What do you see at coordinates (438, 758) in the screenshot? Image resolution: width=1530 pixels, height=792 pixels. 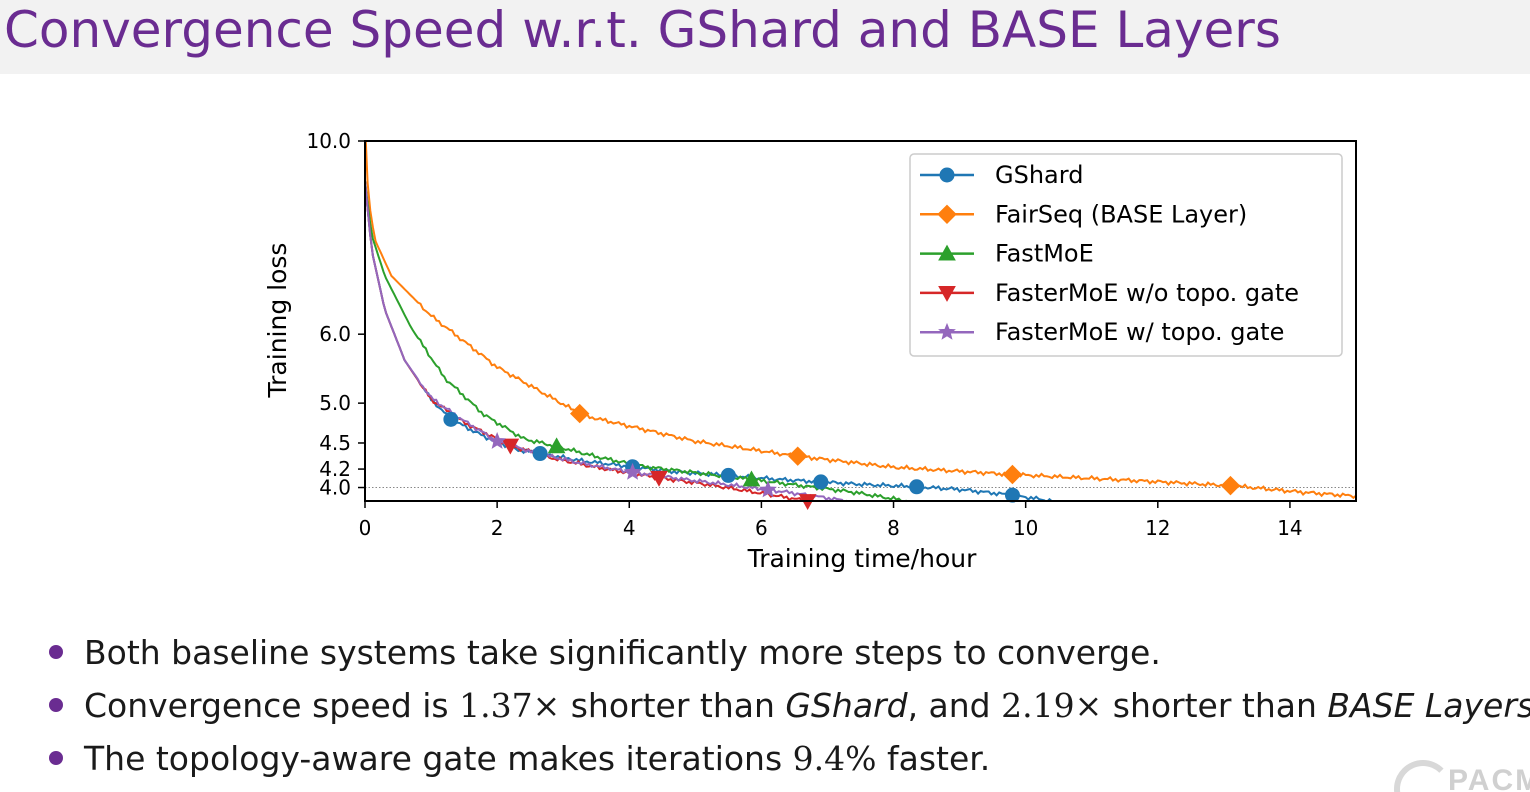 I see `bullet-text: The topology-aware gate makes iterations` at bounding box center [438, 758].